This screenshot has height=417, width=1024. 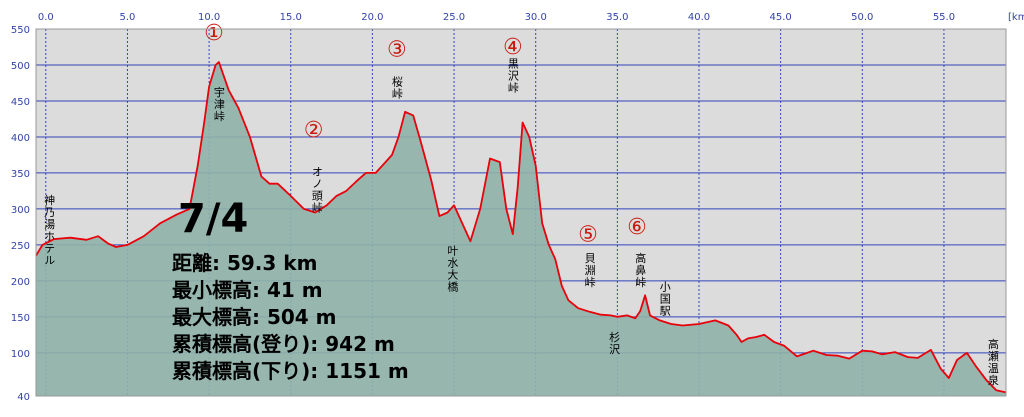 What do you see at coordinates (291, 17) in the screenshot?
I see `x-tick-label: 15.0` at bounding box center [291, 17].